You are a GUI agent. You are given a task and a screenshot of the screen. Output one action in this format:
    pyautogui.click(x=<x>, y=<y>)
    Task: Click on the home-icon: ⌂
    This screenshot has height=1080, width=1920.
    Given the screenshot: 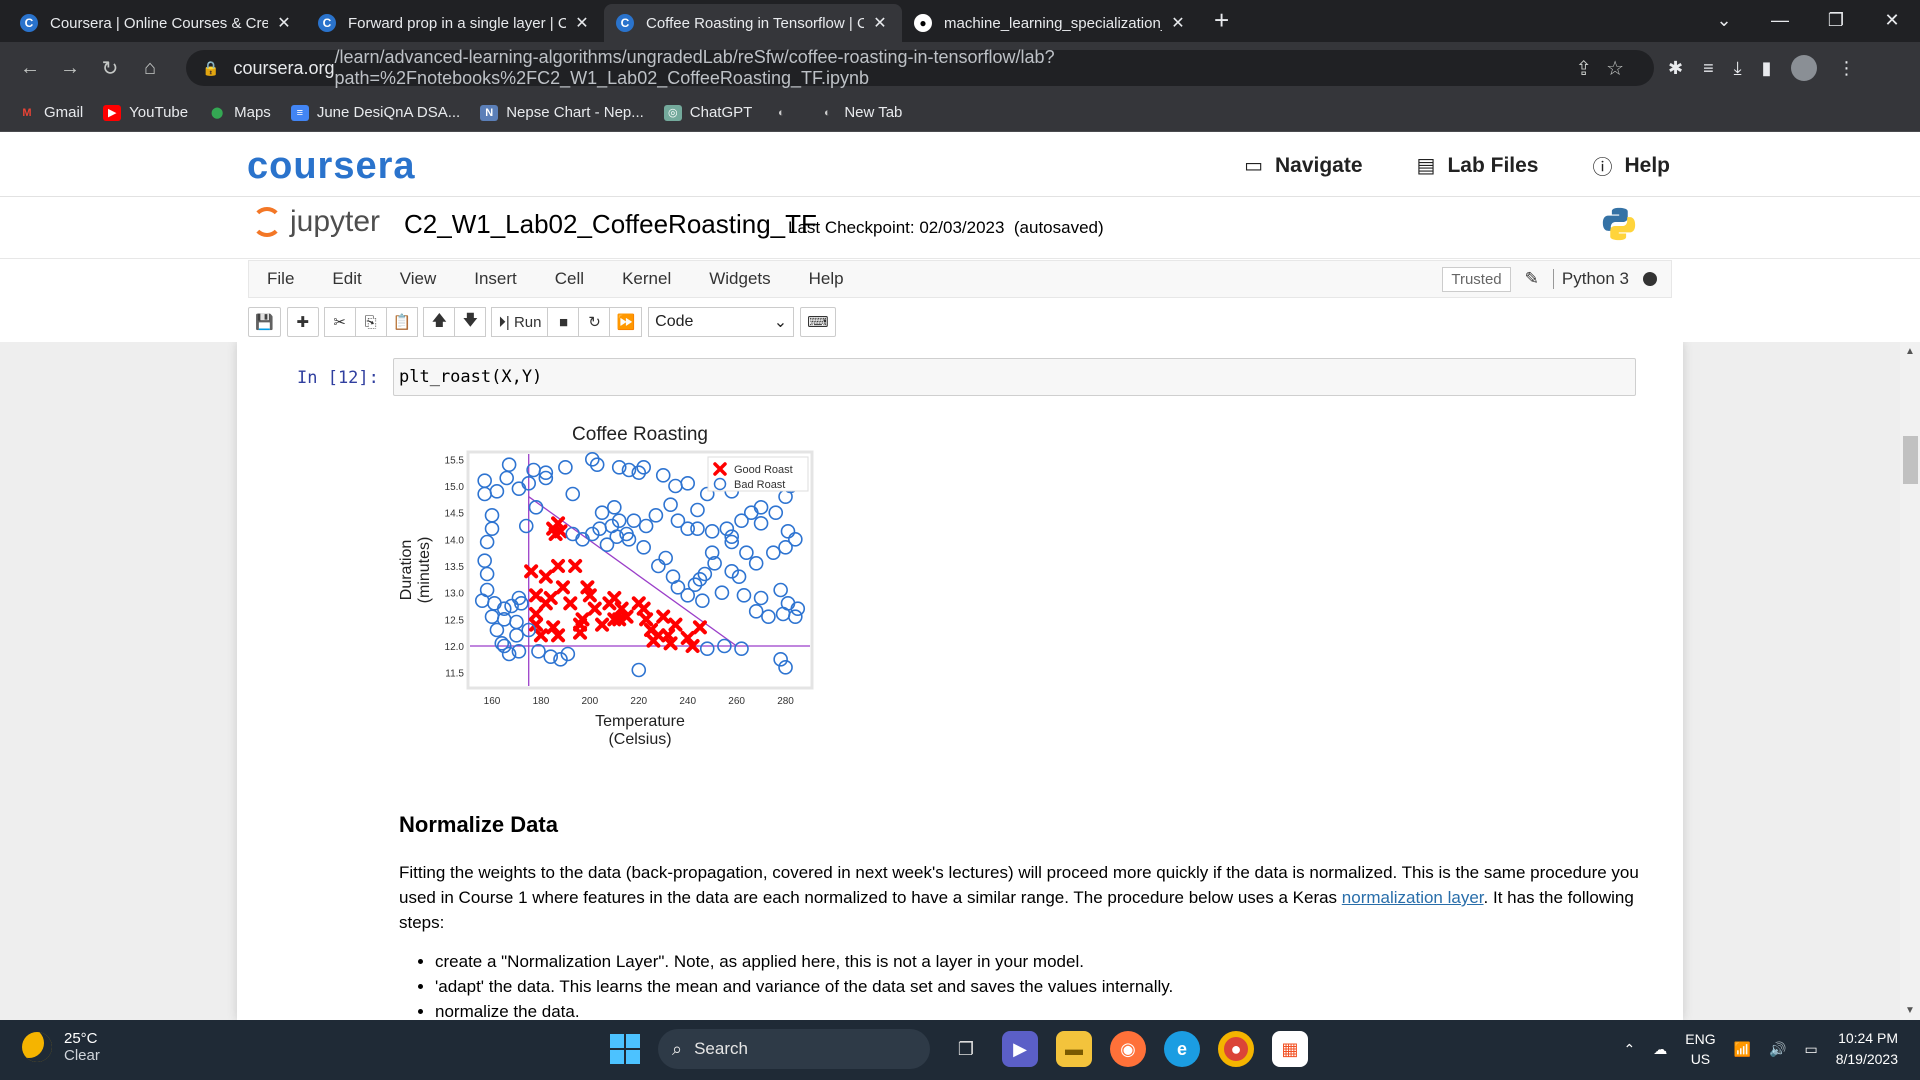 What is the action you would take?
    pyautogui.click(x=150, y=67)
    